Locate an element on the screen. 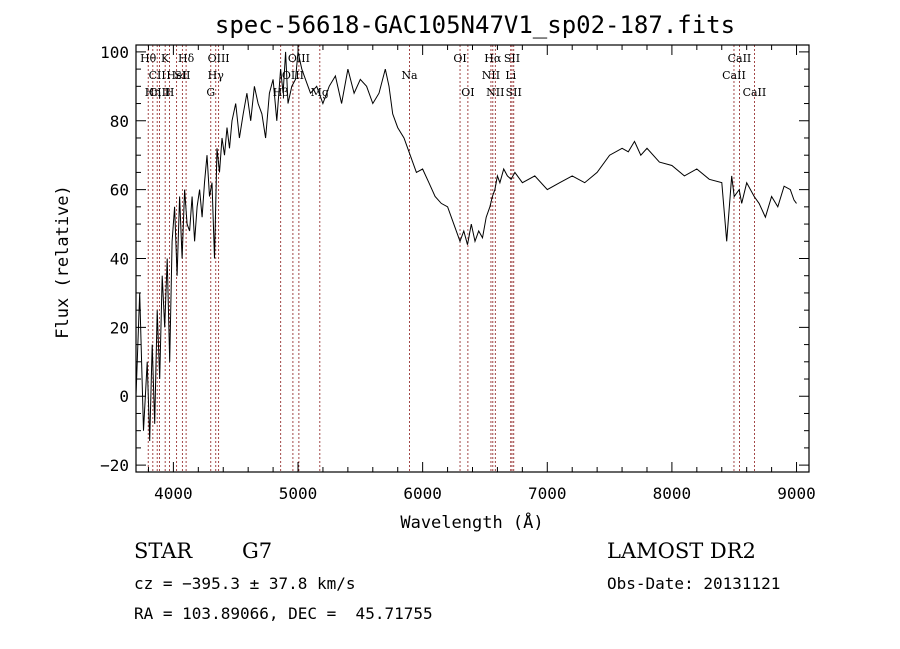 This screenshot has width=900, height=649. x-tick-label: 4000 is located at coordinates (173, 493).